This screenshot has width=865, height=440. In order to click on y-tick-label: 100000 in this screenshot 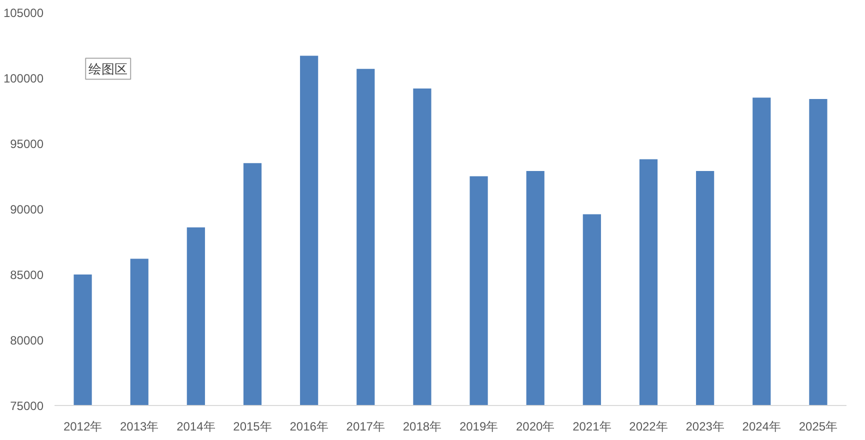, I will do `click(23, 79)`.